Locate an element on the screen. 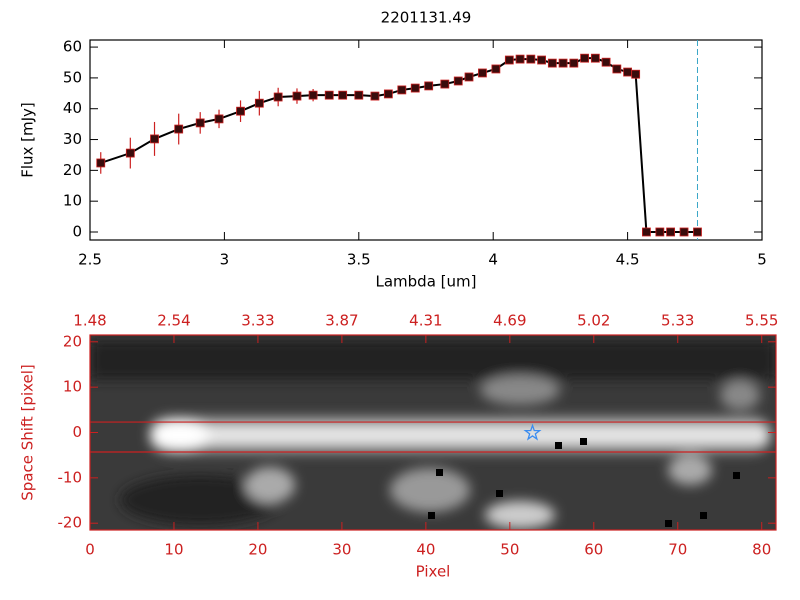  x-tick-label: 4 is located at coordinates (493, 260).